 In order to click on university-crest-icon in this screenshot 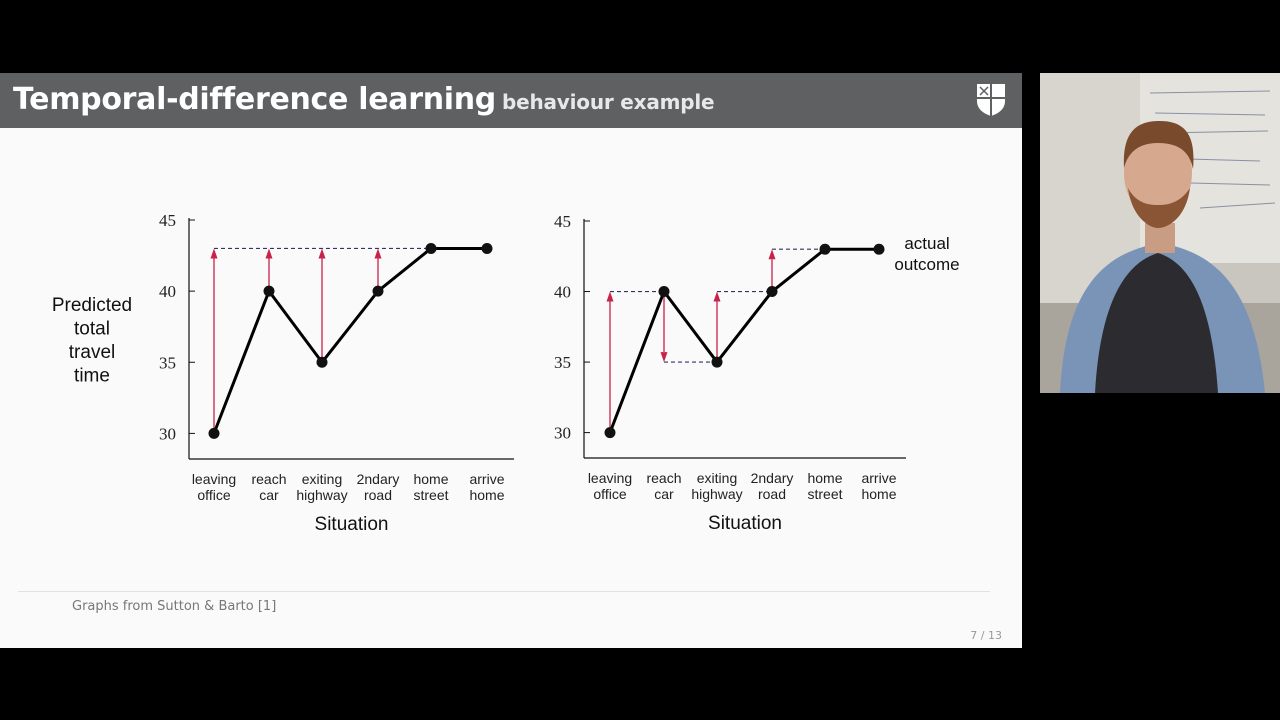, I will do `click(991, 100)`.